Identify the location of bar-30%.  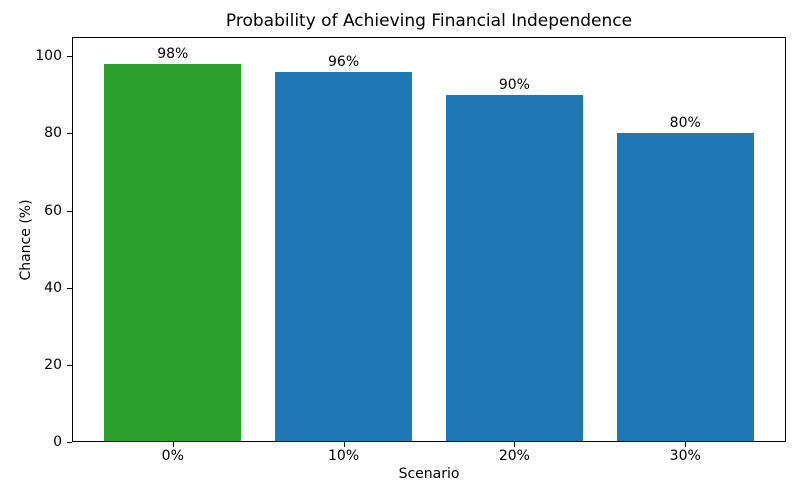
(685, 287).